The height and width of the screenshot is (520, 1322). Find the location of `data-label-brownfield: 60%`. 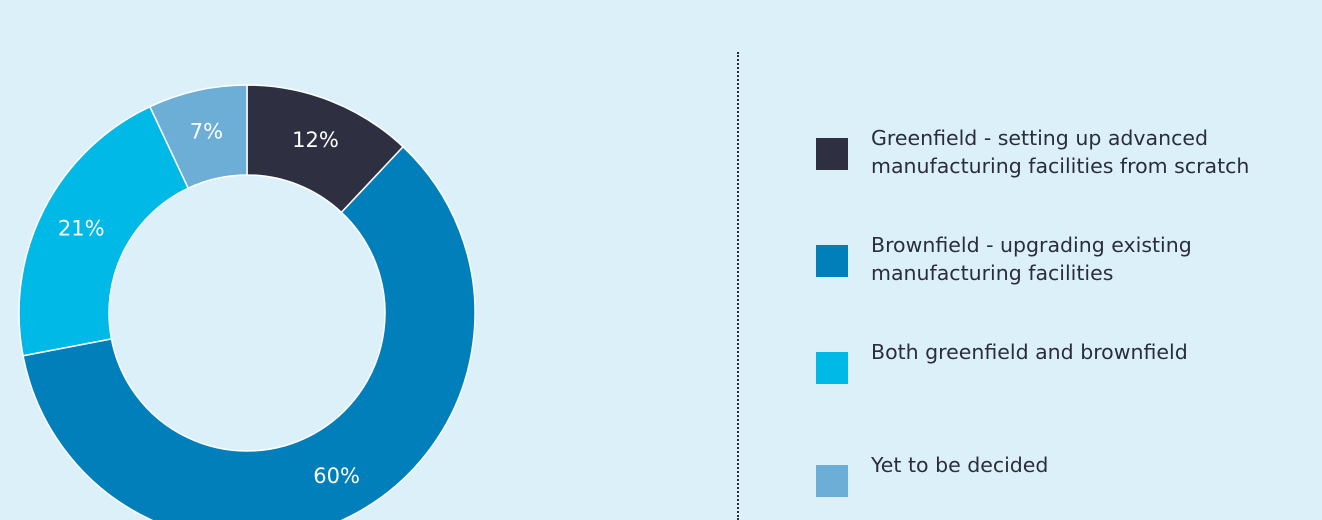

data-label-brownfield: 60% is located at coordinates (336, 476).